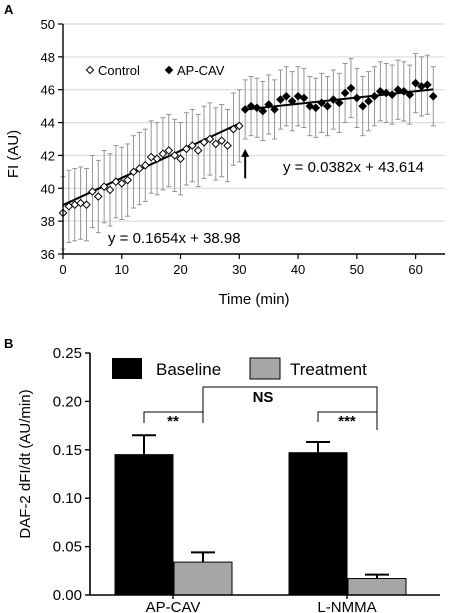 The width and height of the screenshot is (454, 613). What do you see at coordinates (174, 238) in the screenshot?
I see `control-fit-equation: y = 0.1654x + 38.98` at bounding box center [174, 238].